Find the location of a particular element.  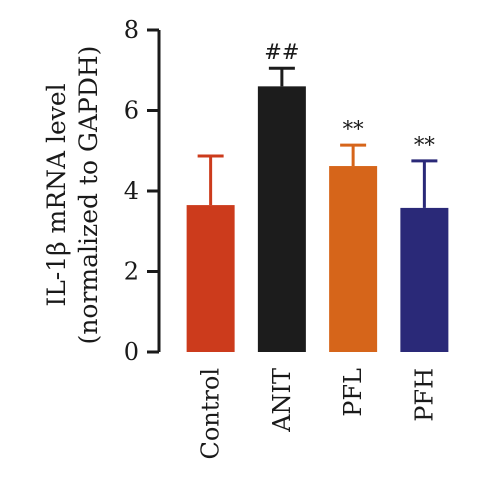

y-axis-title: IL-1β mRNA level (normalized to GAPDH) is located at coordinates (72, 195).